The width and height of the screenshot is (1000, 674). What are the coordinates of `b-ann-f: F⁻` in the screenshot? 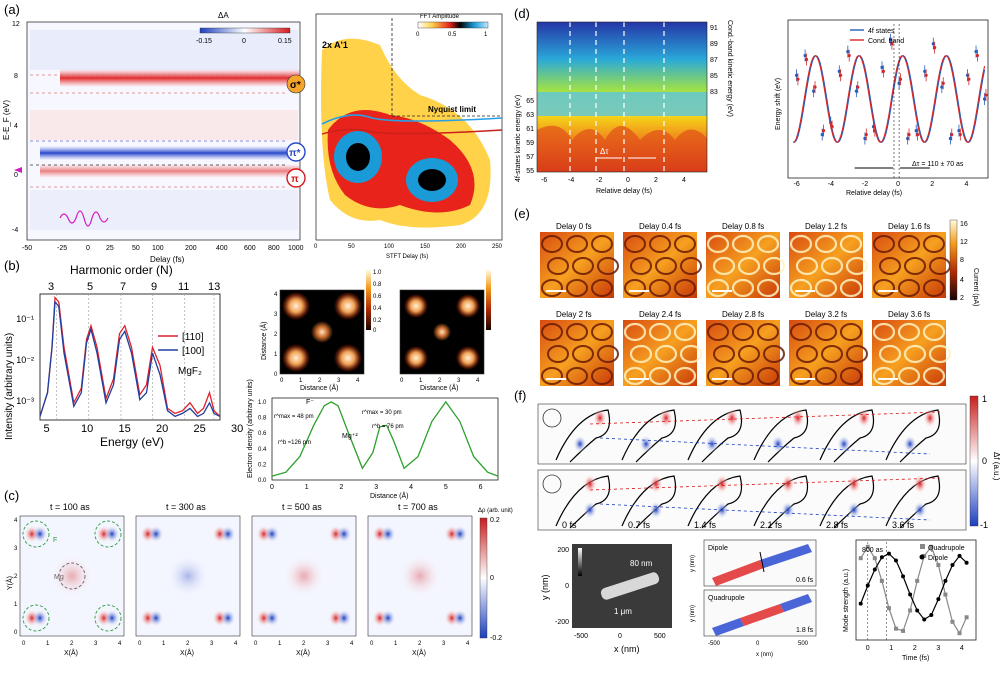 It's located at (310, 402).